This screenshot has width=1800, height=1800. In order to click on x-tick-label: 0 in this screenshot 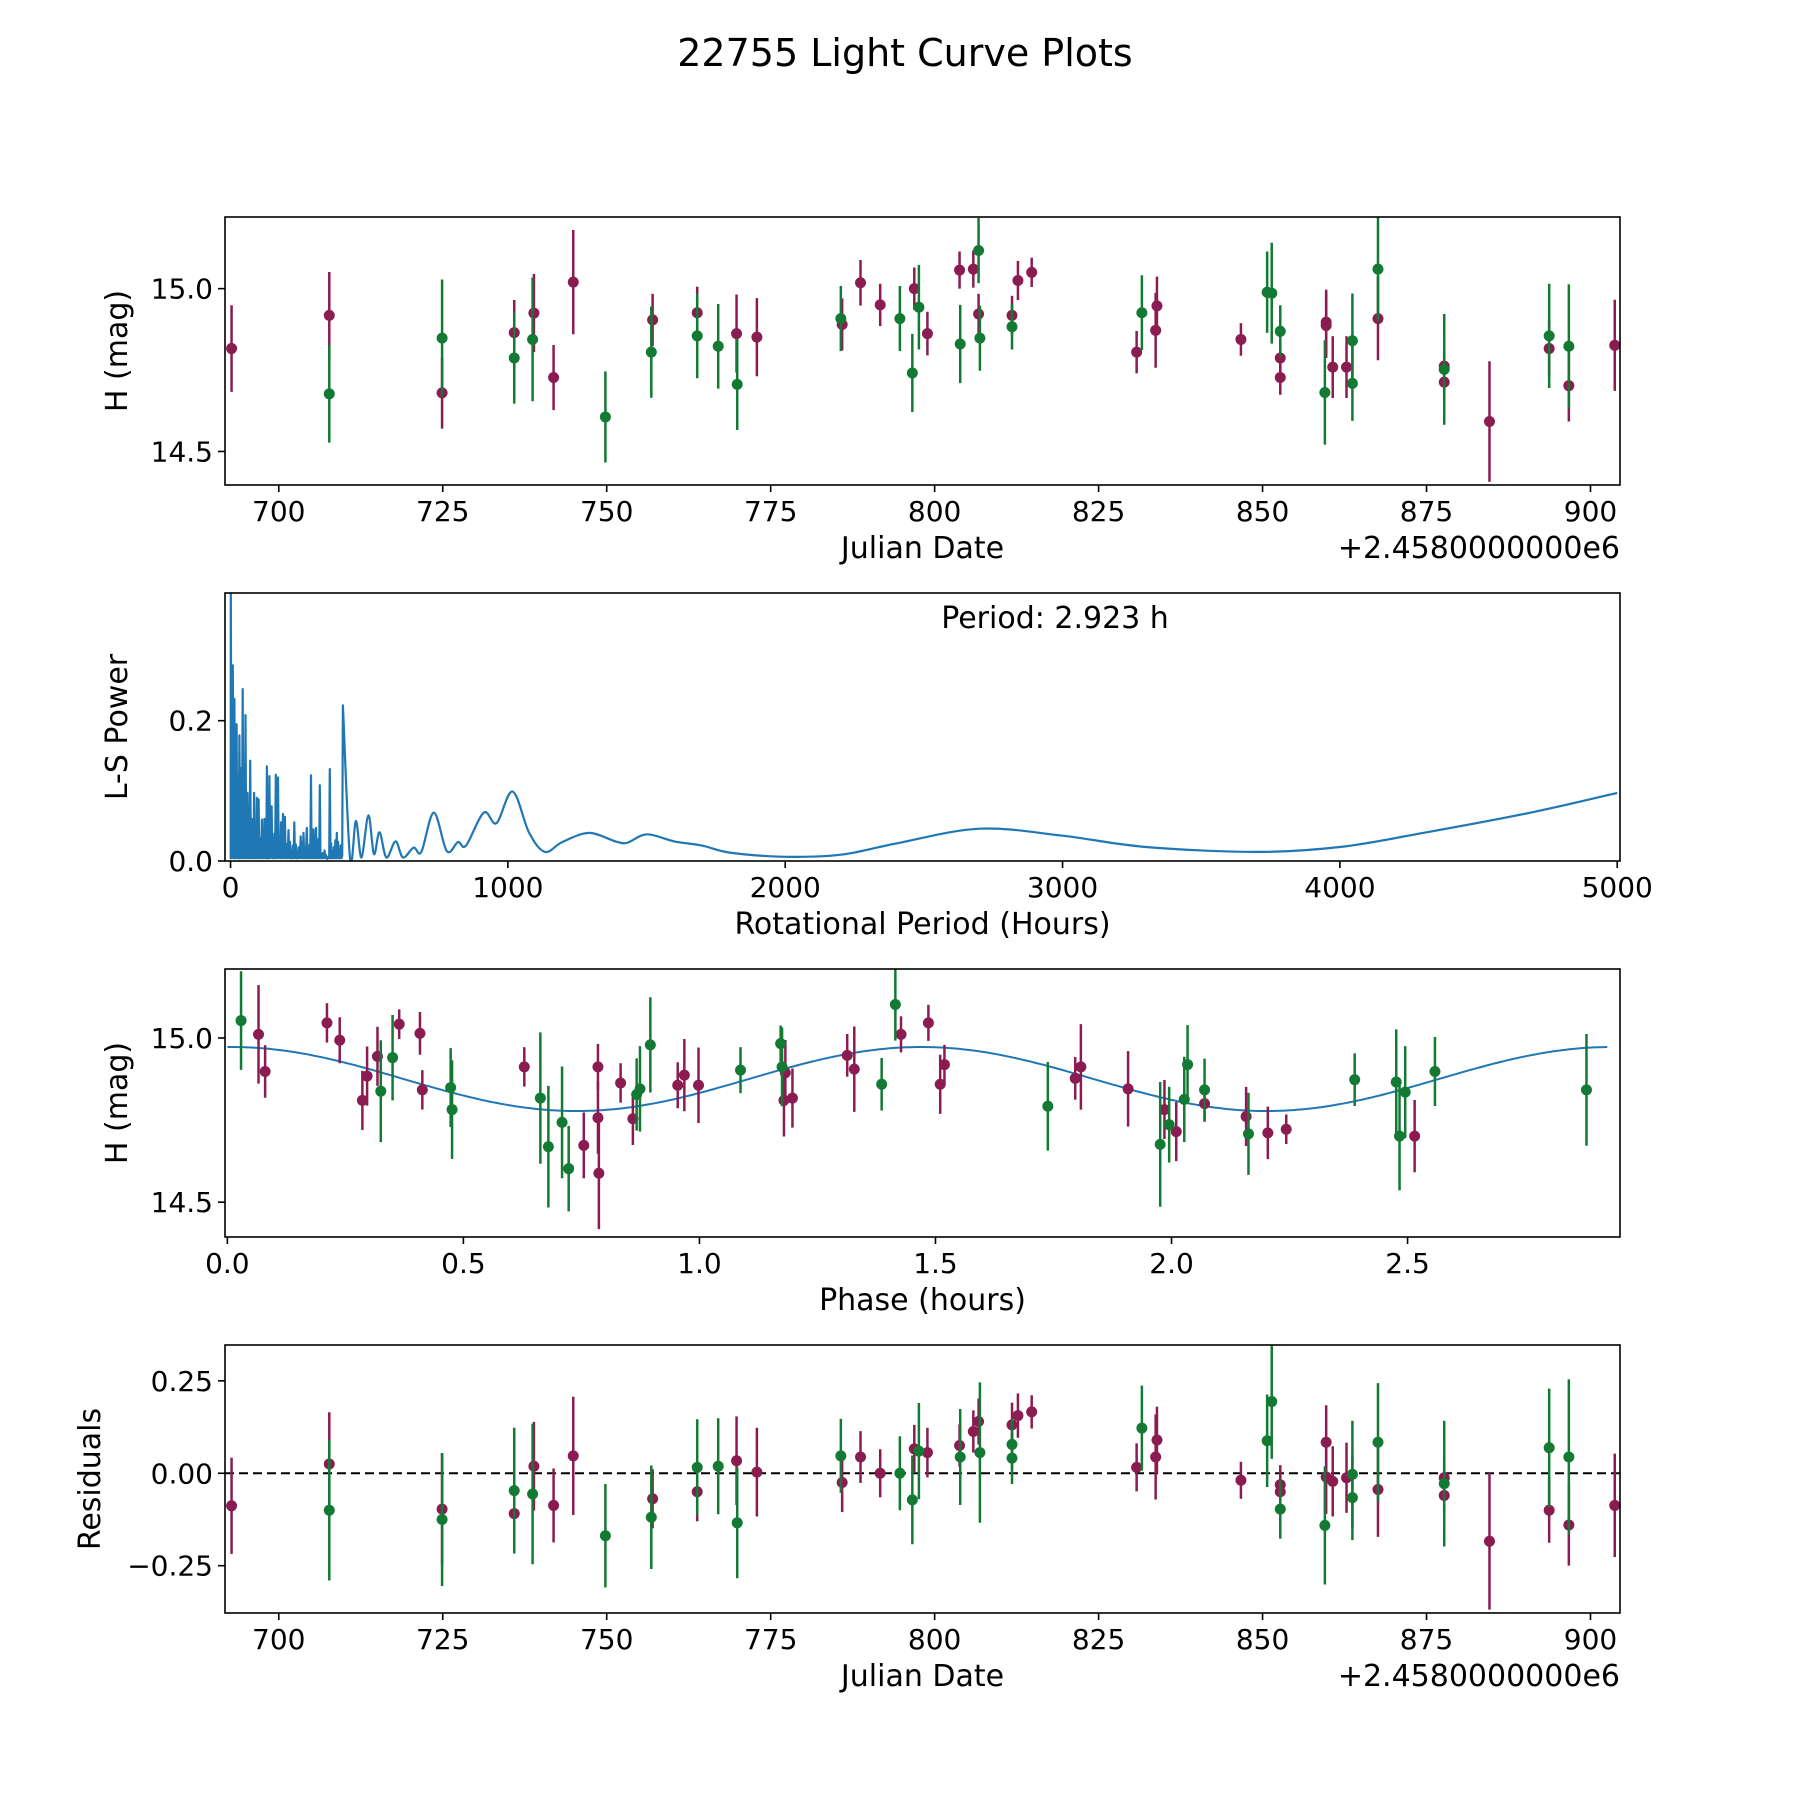, I will do `click(231, 887)`.